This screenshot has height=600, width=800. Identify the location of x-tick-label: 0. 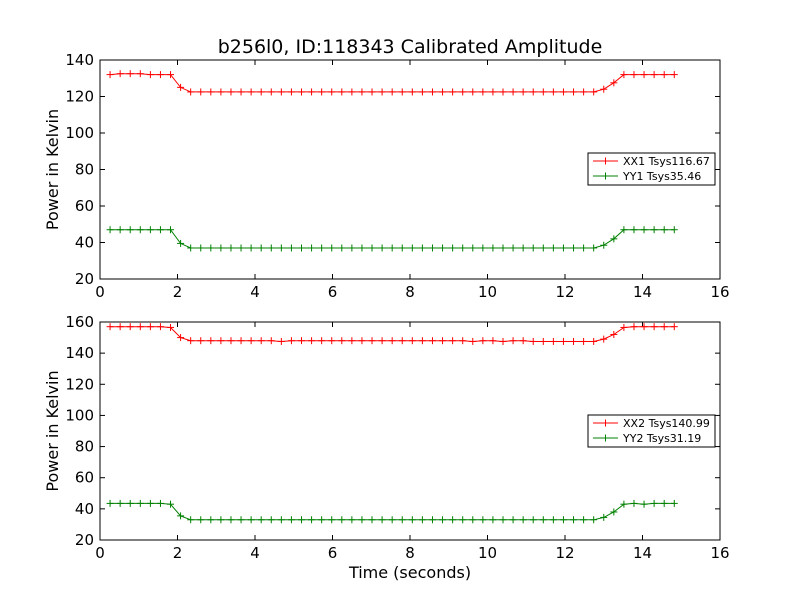
(100, 292).